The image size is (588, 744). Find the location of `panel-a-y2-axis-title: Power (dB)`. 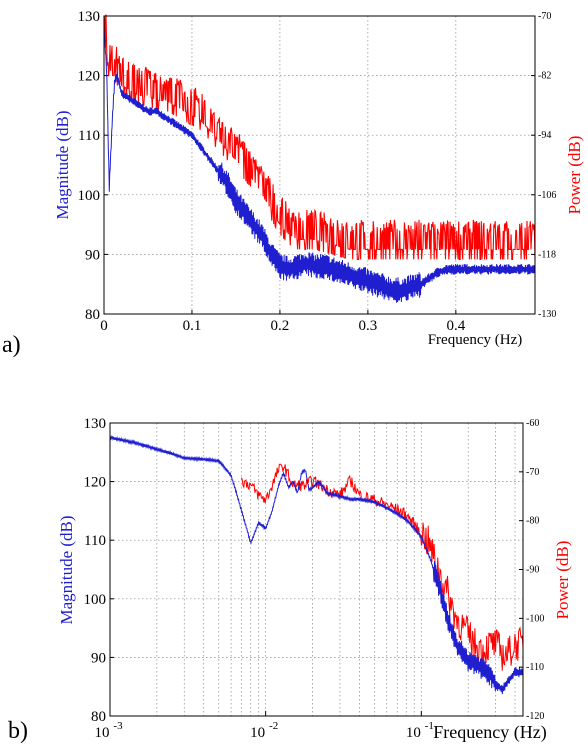

panel-a-y2-axis-title: Power (dB) is located at coordinates (574, 175).